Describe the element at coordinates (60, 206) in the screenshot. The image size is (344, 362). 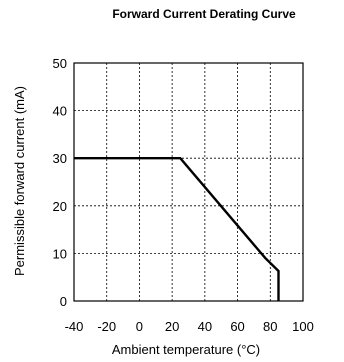
I see `y-tick-label: 20` at that location.